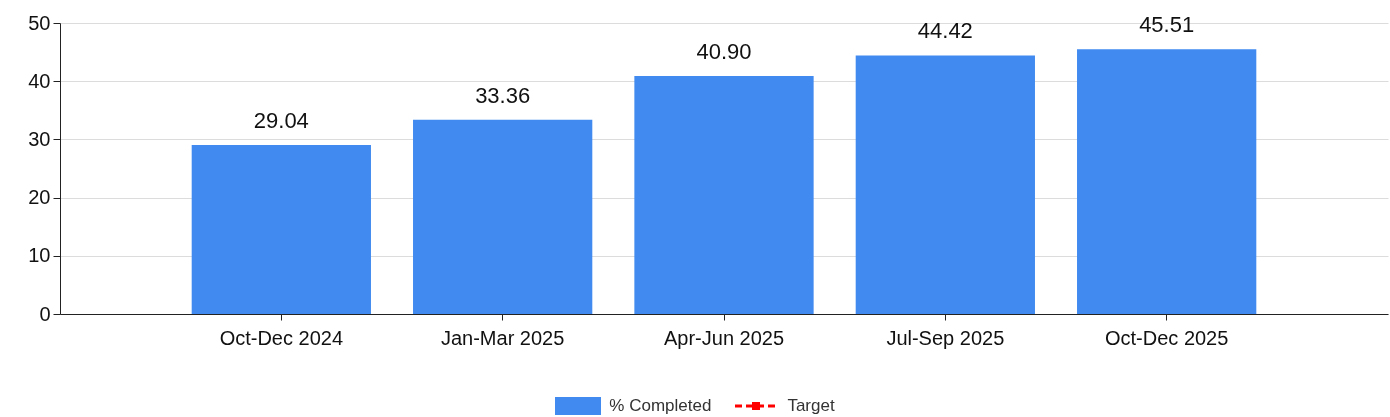  What do you see at coordinates (811, 406) in the screenshot?
I see `legend-label: Target` at bounding box center [811, 406].